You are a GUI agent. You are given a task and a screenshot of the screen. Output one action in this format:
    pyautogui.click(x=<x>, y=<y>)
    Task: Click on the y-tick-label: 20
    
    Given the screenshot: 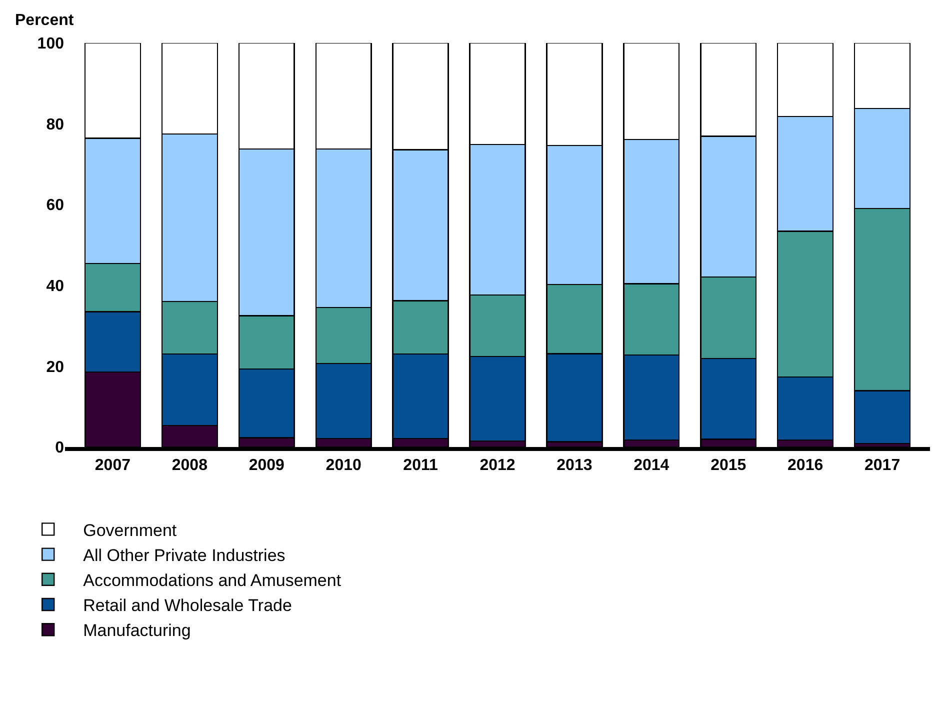 What is the action you would take?
    pyautogui.click(x=55, y=367)
    